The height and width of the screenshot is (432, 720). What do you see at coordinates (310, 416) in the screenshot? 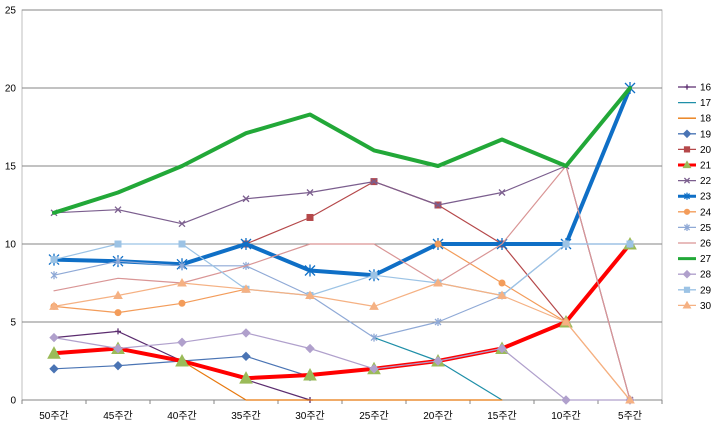
I see `x-tick-label: 30주간` at bounding box center [310, 416].